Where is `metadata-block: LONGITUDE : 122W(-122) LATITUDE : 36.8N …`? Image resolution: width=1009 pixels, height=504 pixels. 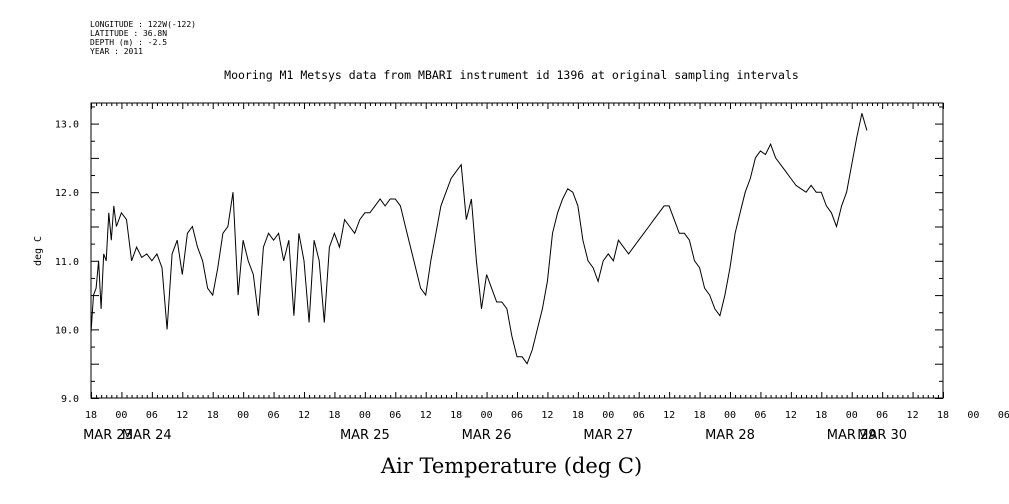
metadata-block: LONGITUDE : 122W(-122) LATITUDE : 36.8N … is located at coordinates (143, 38).